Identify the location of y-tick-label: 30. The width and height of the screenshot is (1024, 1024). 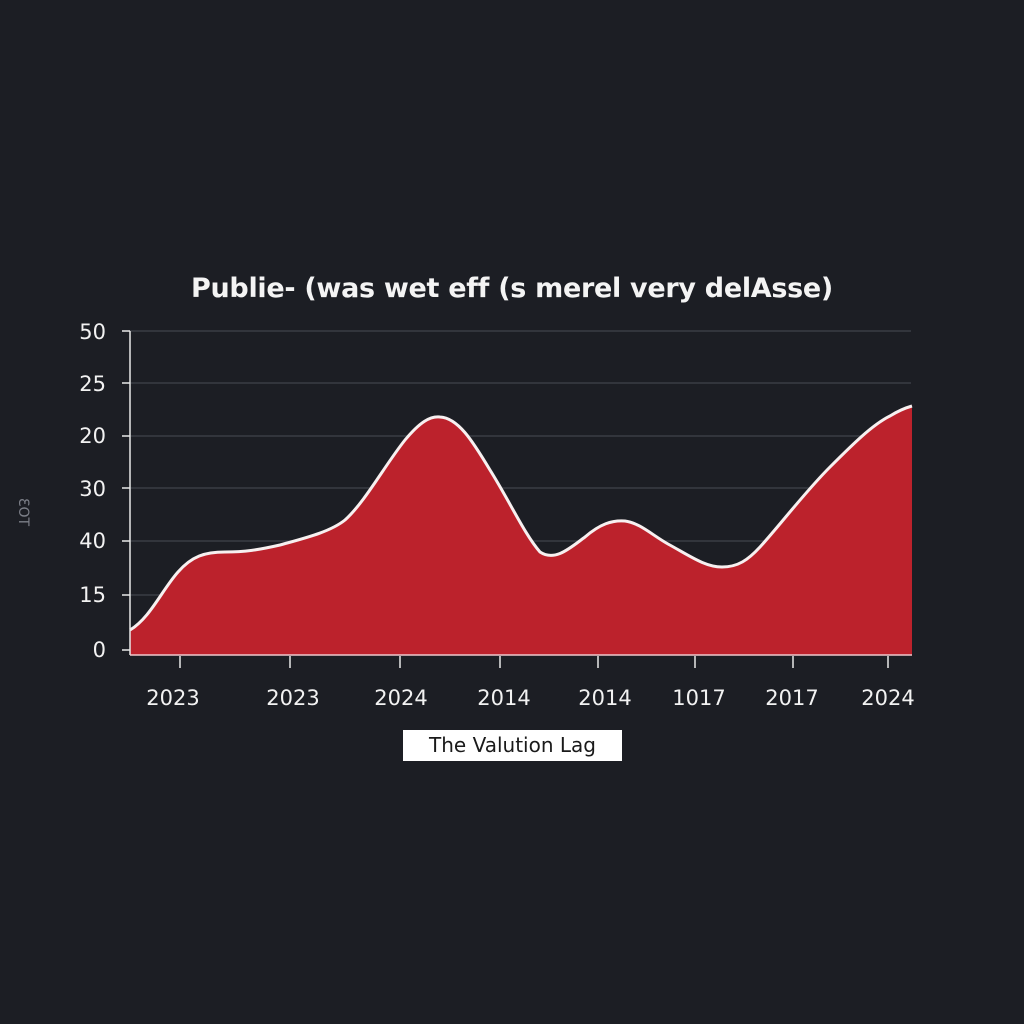
(92, 489).